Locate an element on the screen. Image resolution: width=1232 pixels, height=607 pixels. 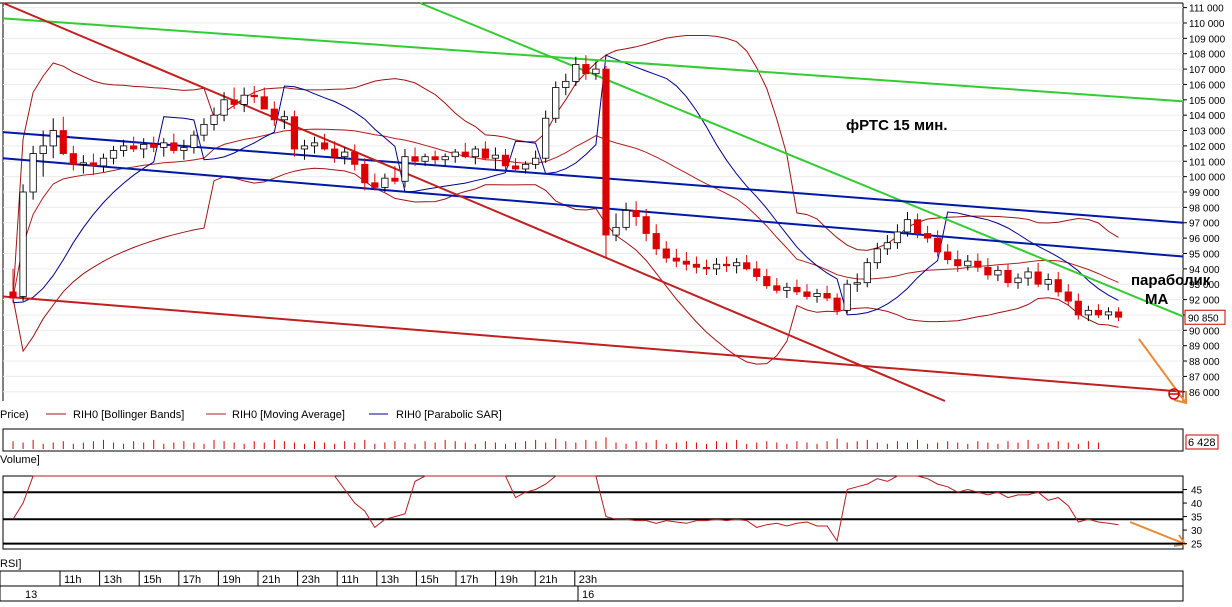
time-tick-label: 21h is located at coordinates (271, 580).